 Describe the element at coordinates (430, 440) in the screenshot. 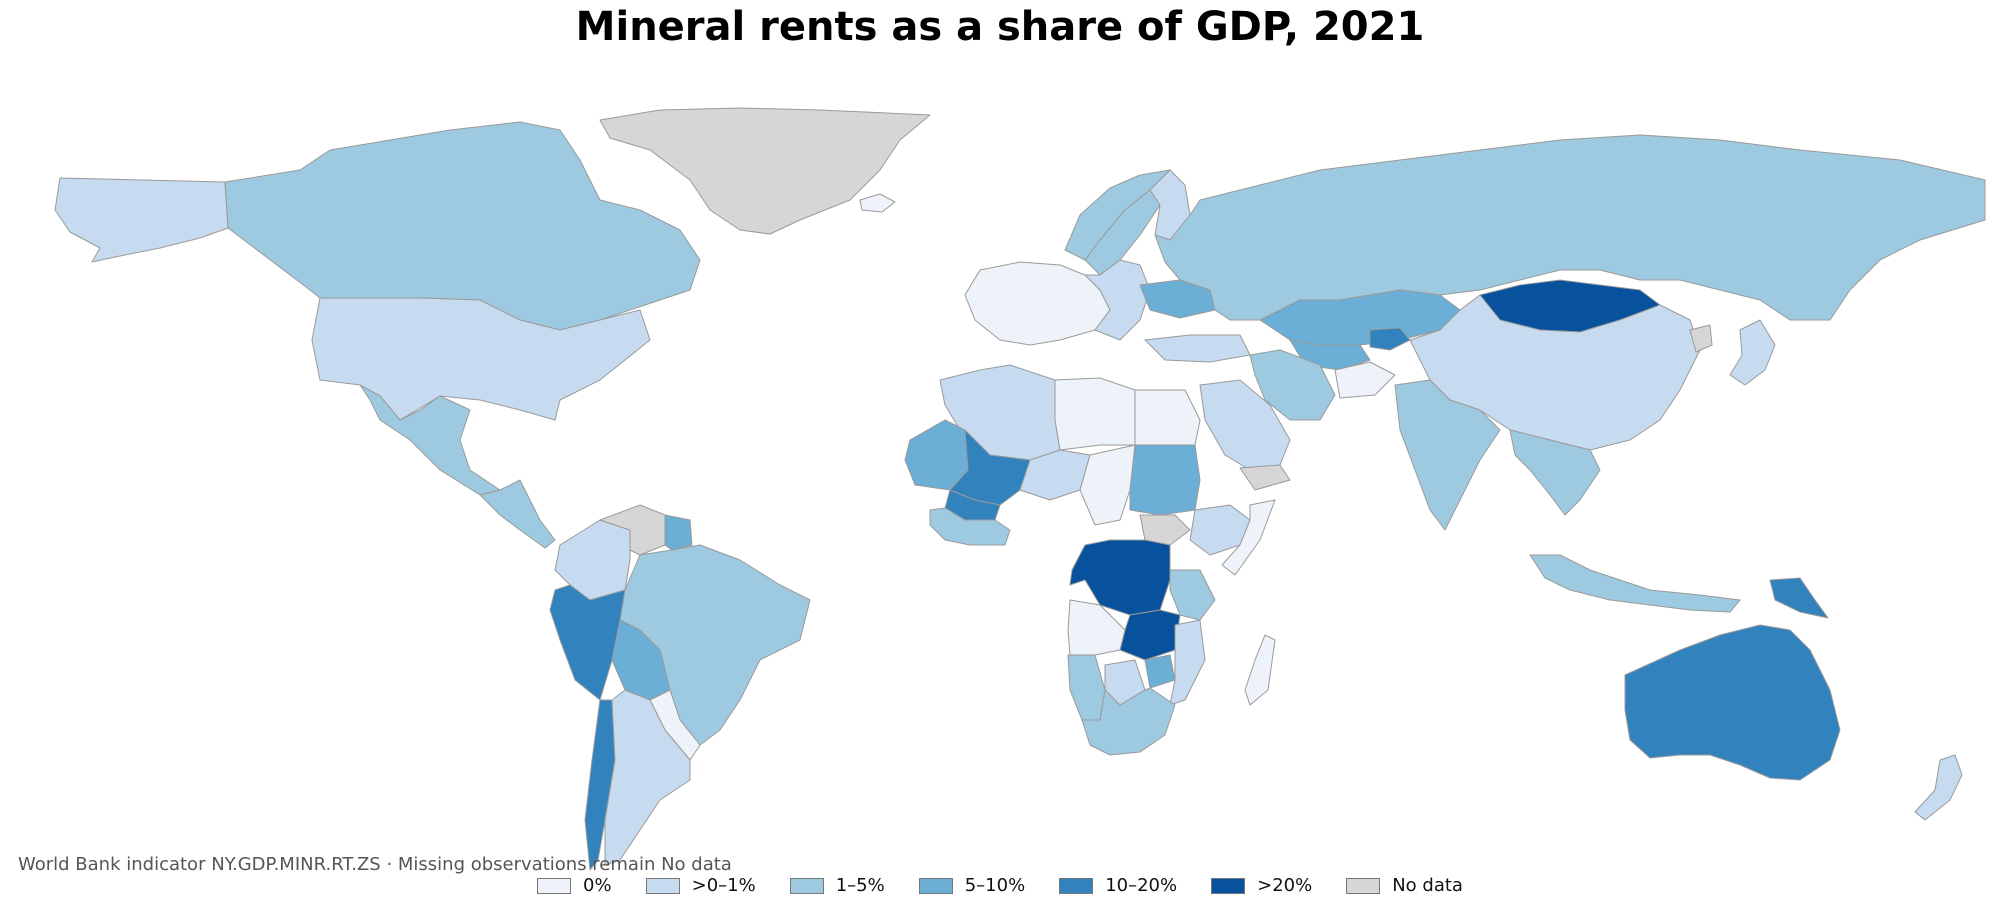

I see `region-mexico` at that location.